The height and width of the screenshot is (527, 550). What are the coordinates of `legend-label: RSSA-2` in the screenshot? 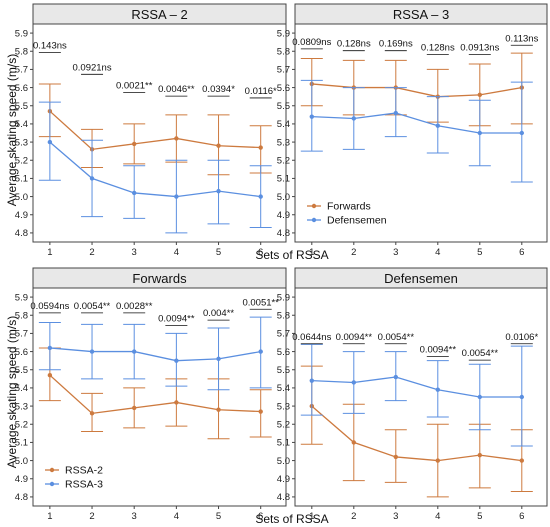 It's located at (84, 471).